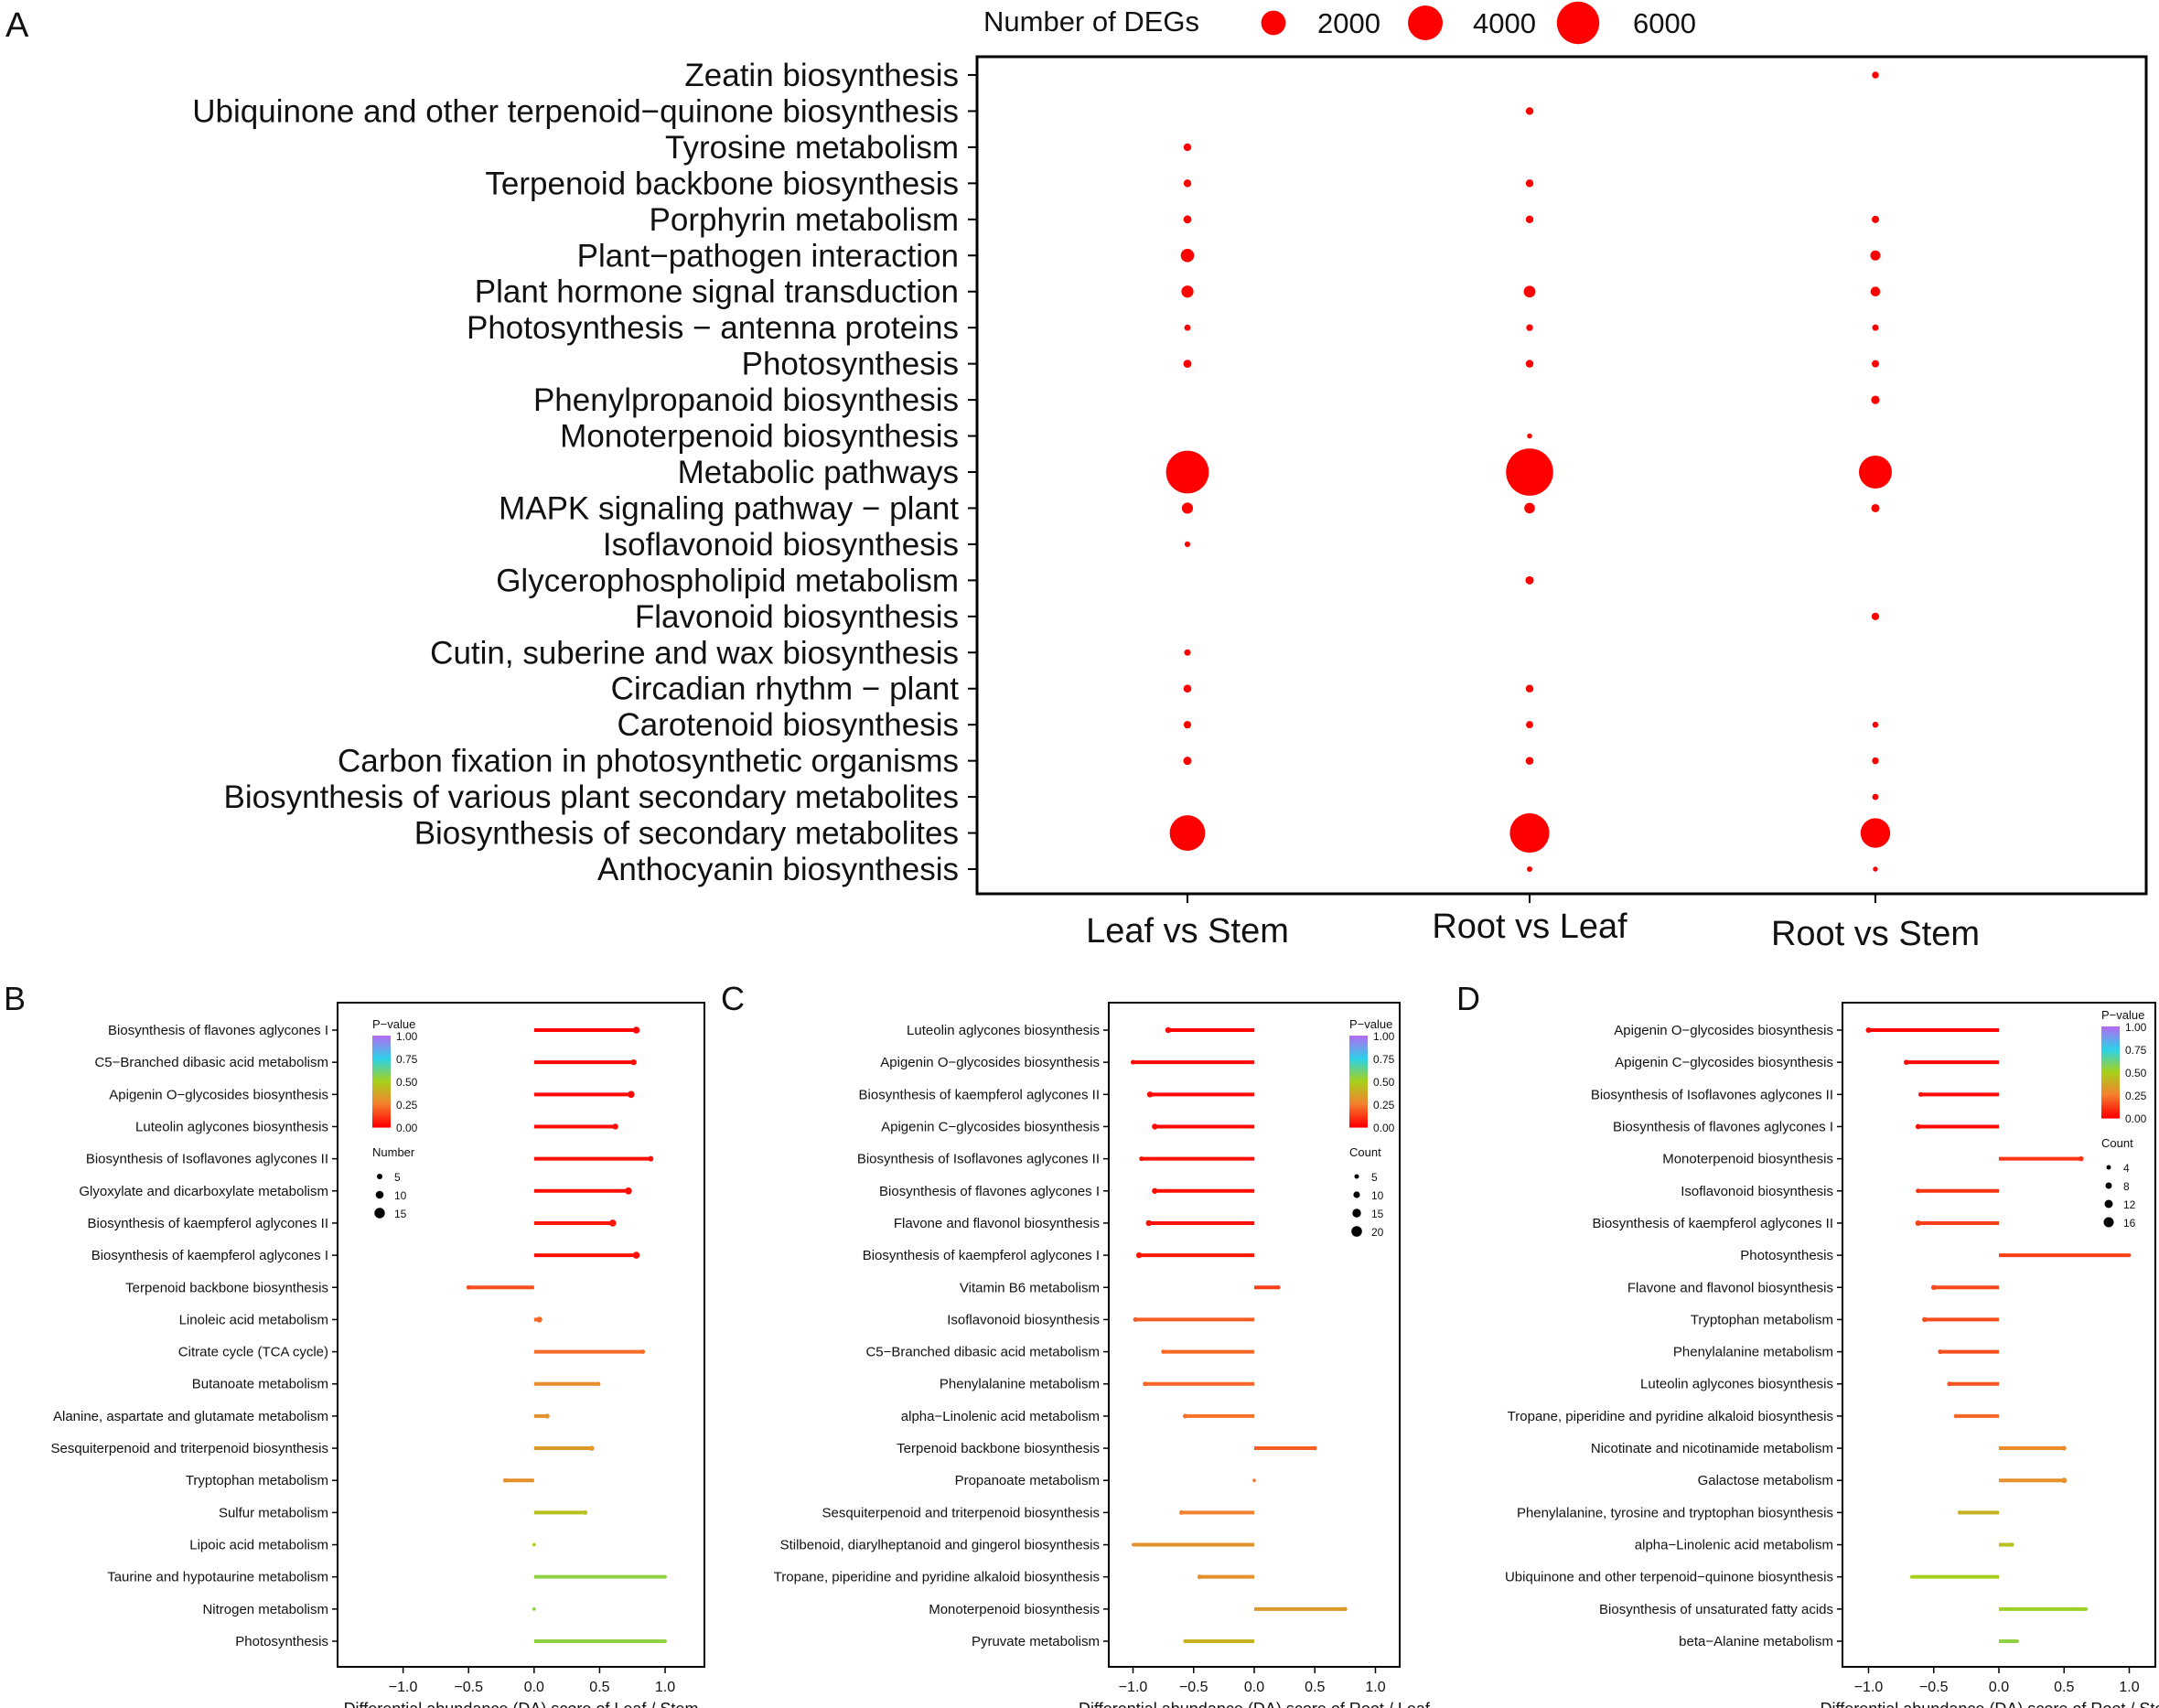 The image size is (2159, 1708). I want to click on panel-letter-d: D, so click(1468, 999).